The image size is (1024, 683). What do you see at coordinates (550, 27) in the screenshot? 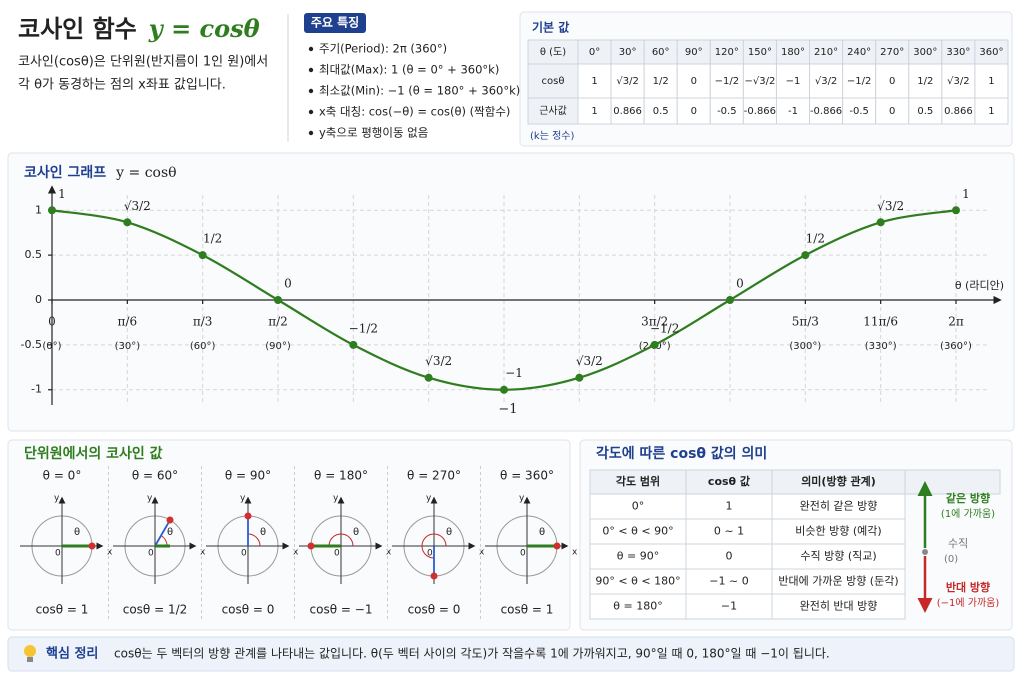
I see `panel-title: 기본 값` at bounding box center [550, 27].